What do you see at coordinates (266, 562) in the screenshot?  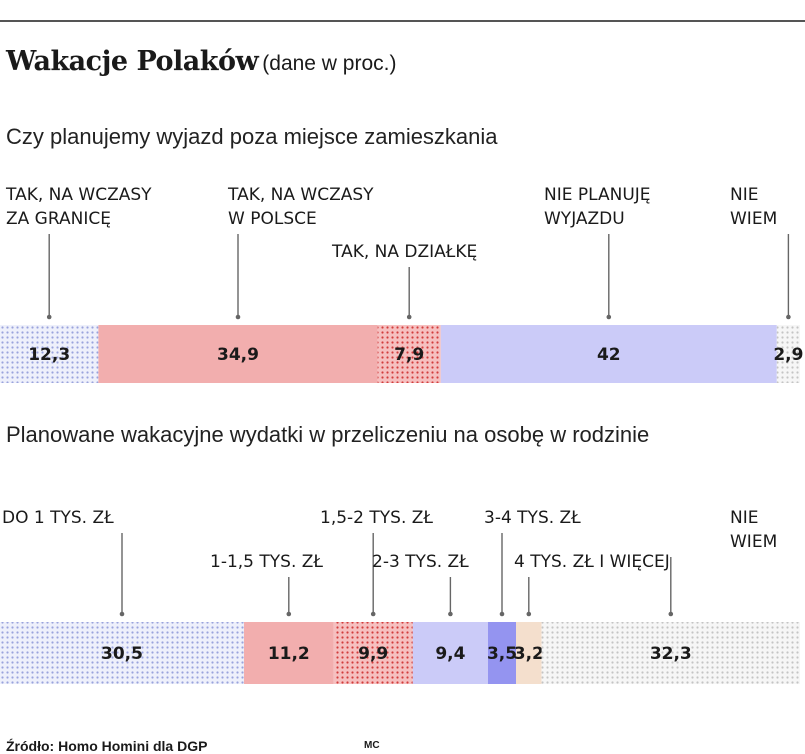 I see `category-label: 1-1,5 TYS. ZŁ` at bounding box center [266, 562].